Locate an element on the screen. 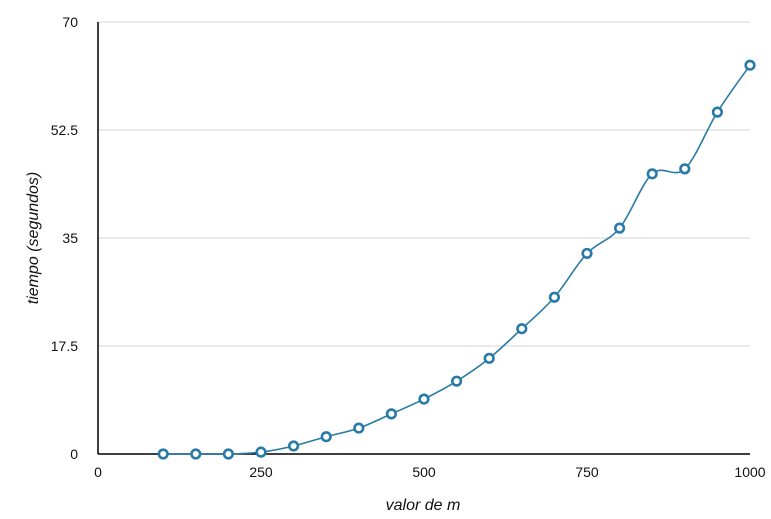 The height and width of the screenshot is (519, 771). y-tick-label: 17.5 is located at coordinates (64, 346).